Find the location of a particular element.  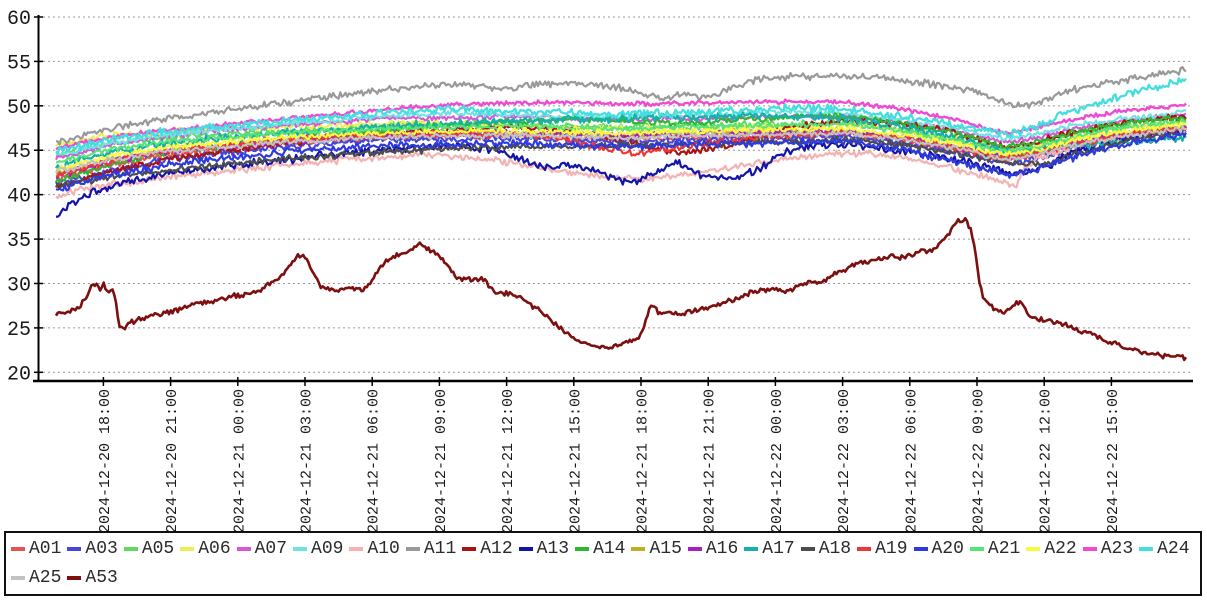

legend-item-a19: A19 is located at coordinates (882, 549).